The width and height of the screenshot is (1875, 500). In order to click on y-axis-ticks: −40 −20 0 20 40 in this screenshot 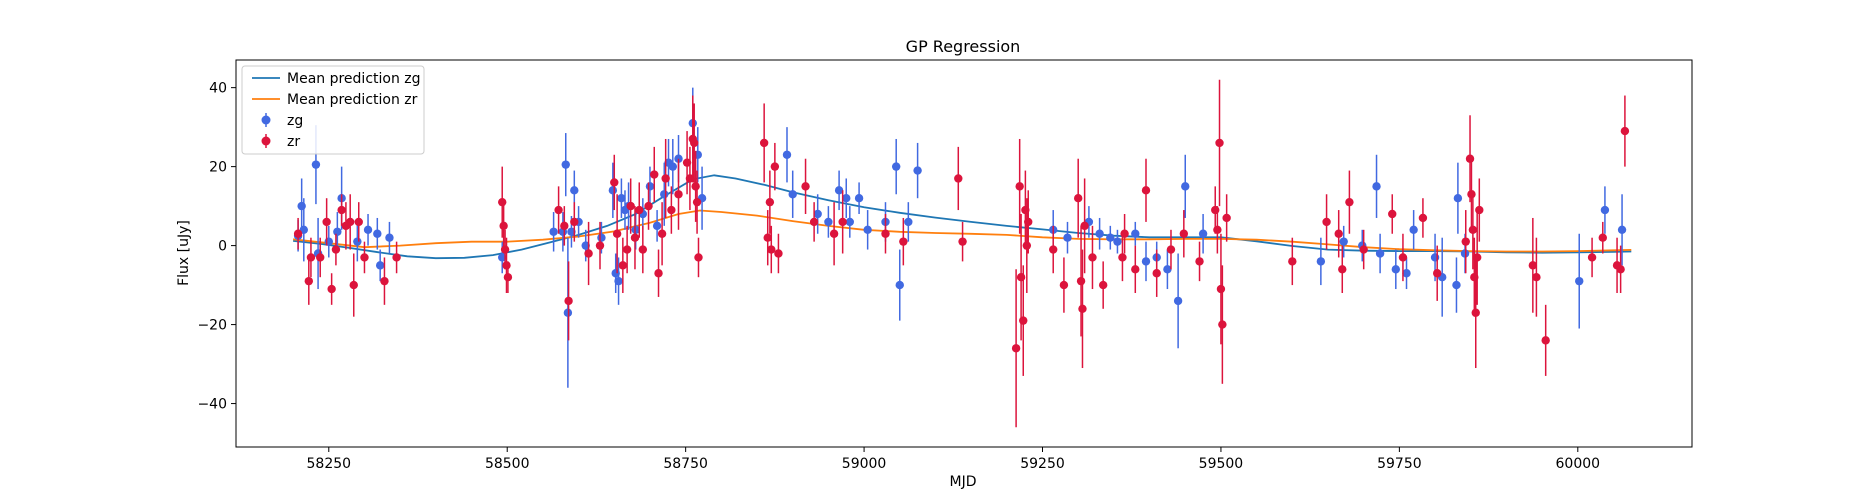, I will do `click(216, 247)`.